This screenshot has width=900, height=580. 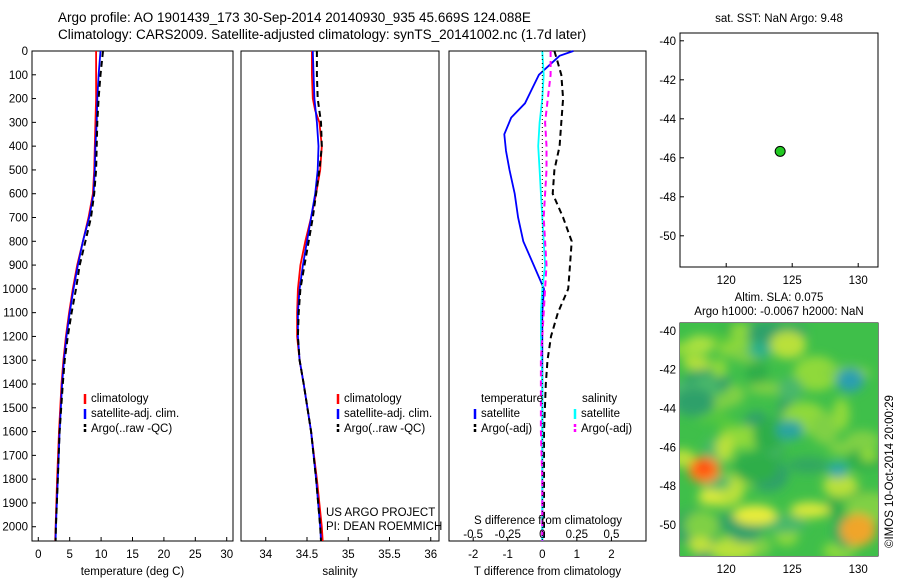 What do you see at coordinates (506, 429) in the screenshot?
I see `difference-t-legend-label: Argo(-adj)` at bounding box center [506, 429].